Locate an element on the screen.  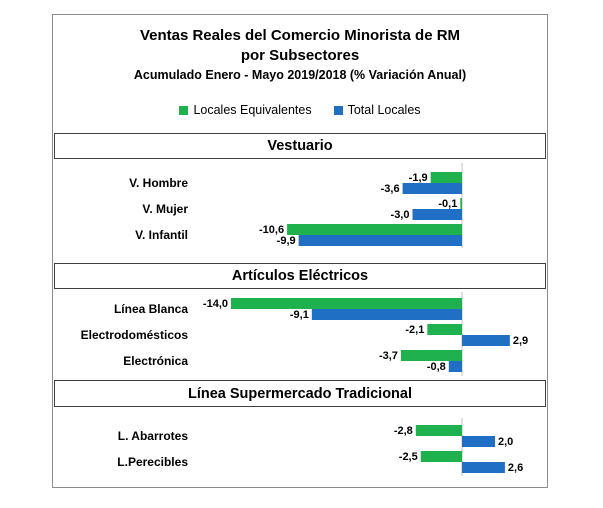
data-label: -9,9 is located at coordinates (286, 241).